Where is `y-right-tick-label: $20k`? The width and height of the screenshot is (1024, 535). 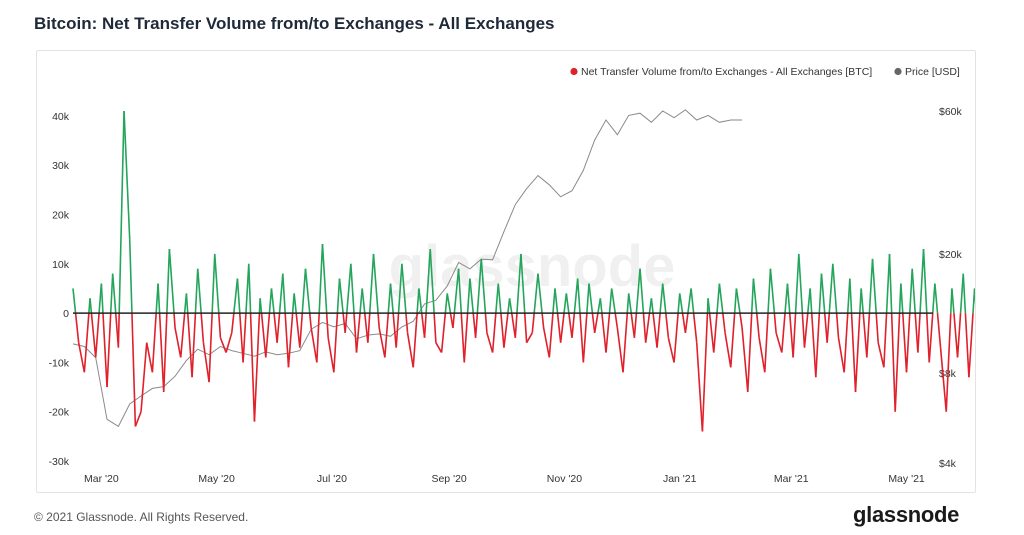
y-right-tick-label: $20k is located at coordinates (951, 255).